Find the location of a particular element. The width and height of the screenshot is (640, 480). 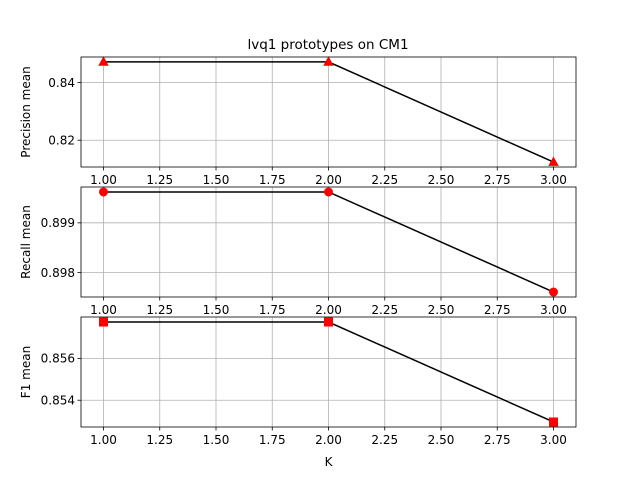

y-tick-label: 0.899 is located at coordinates (58, 223).